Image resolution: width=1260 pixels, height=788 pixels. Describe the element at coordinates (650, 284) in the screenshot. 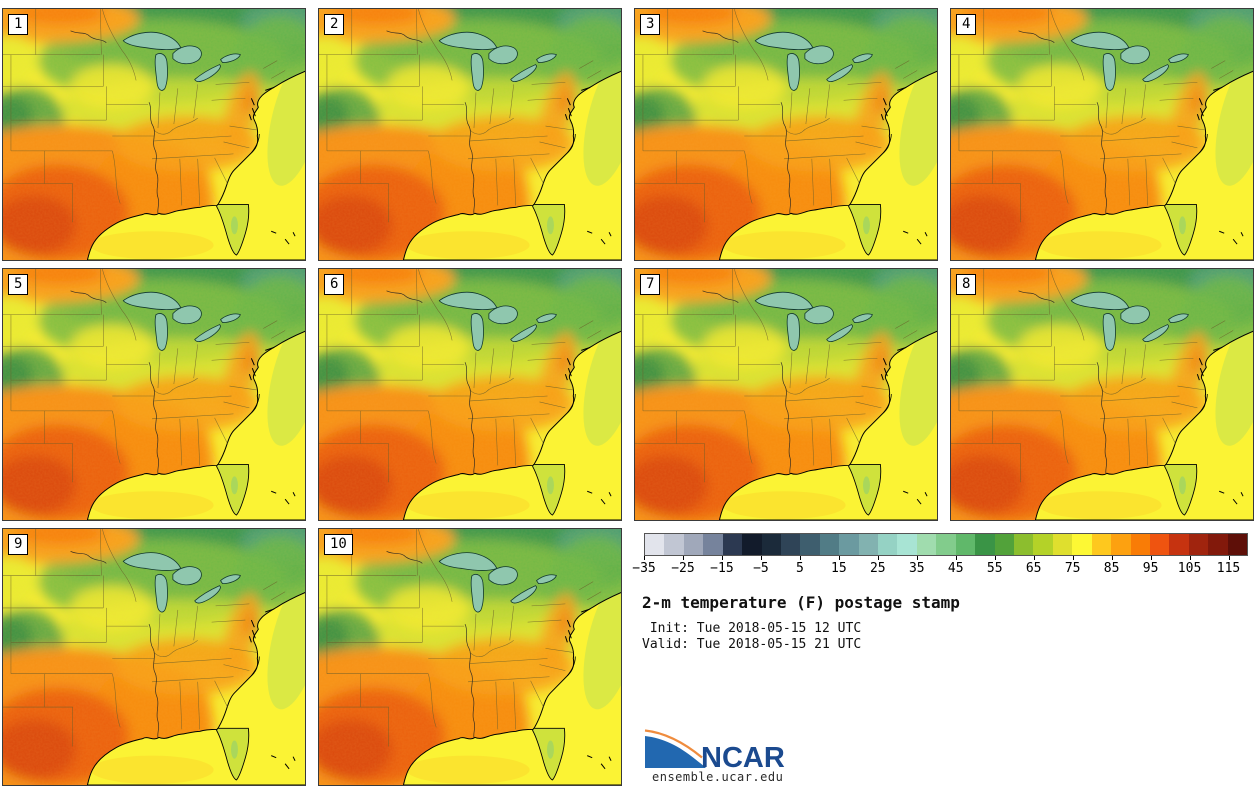

I see `member-number-label: 7` at that location.